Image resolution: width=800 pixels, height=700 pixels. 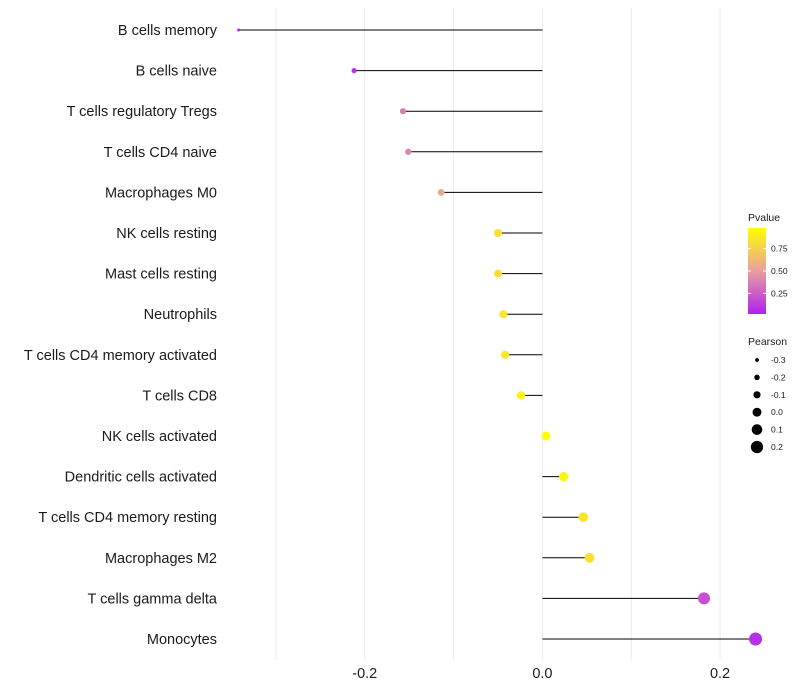 What do you see at coordinates (159, 437) in the screenshot?
I see `category-label: NK cells activated` at bounding box center [159, 437].